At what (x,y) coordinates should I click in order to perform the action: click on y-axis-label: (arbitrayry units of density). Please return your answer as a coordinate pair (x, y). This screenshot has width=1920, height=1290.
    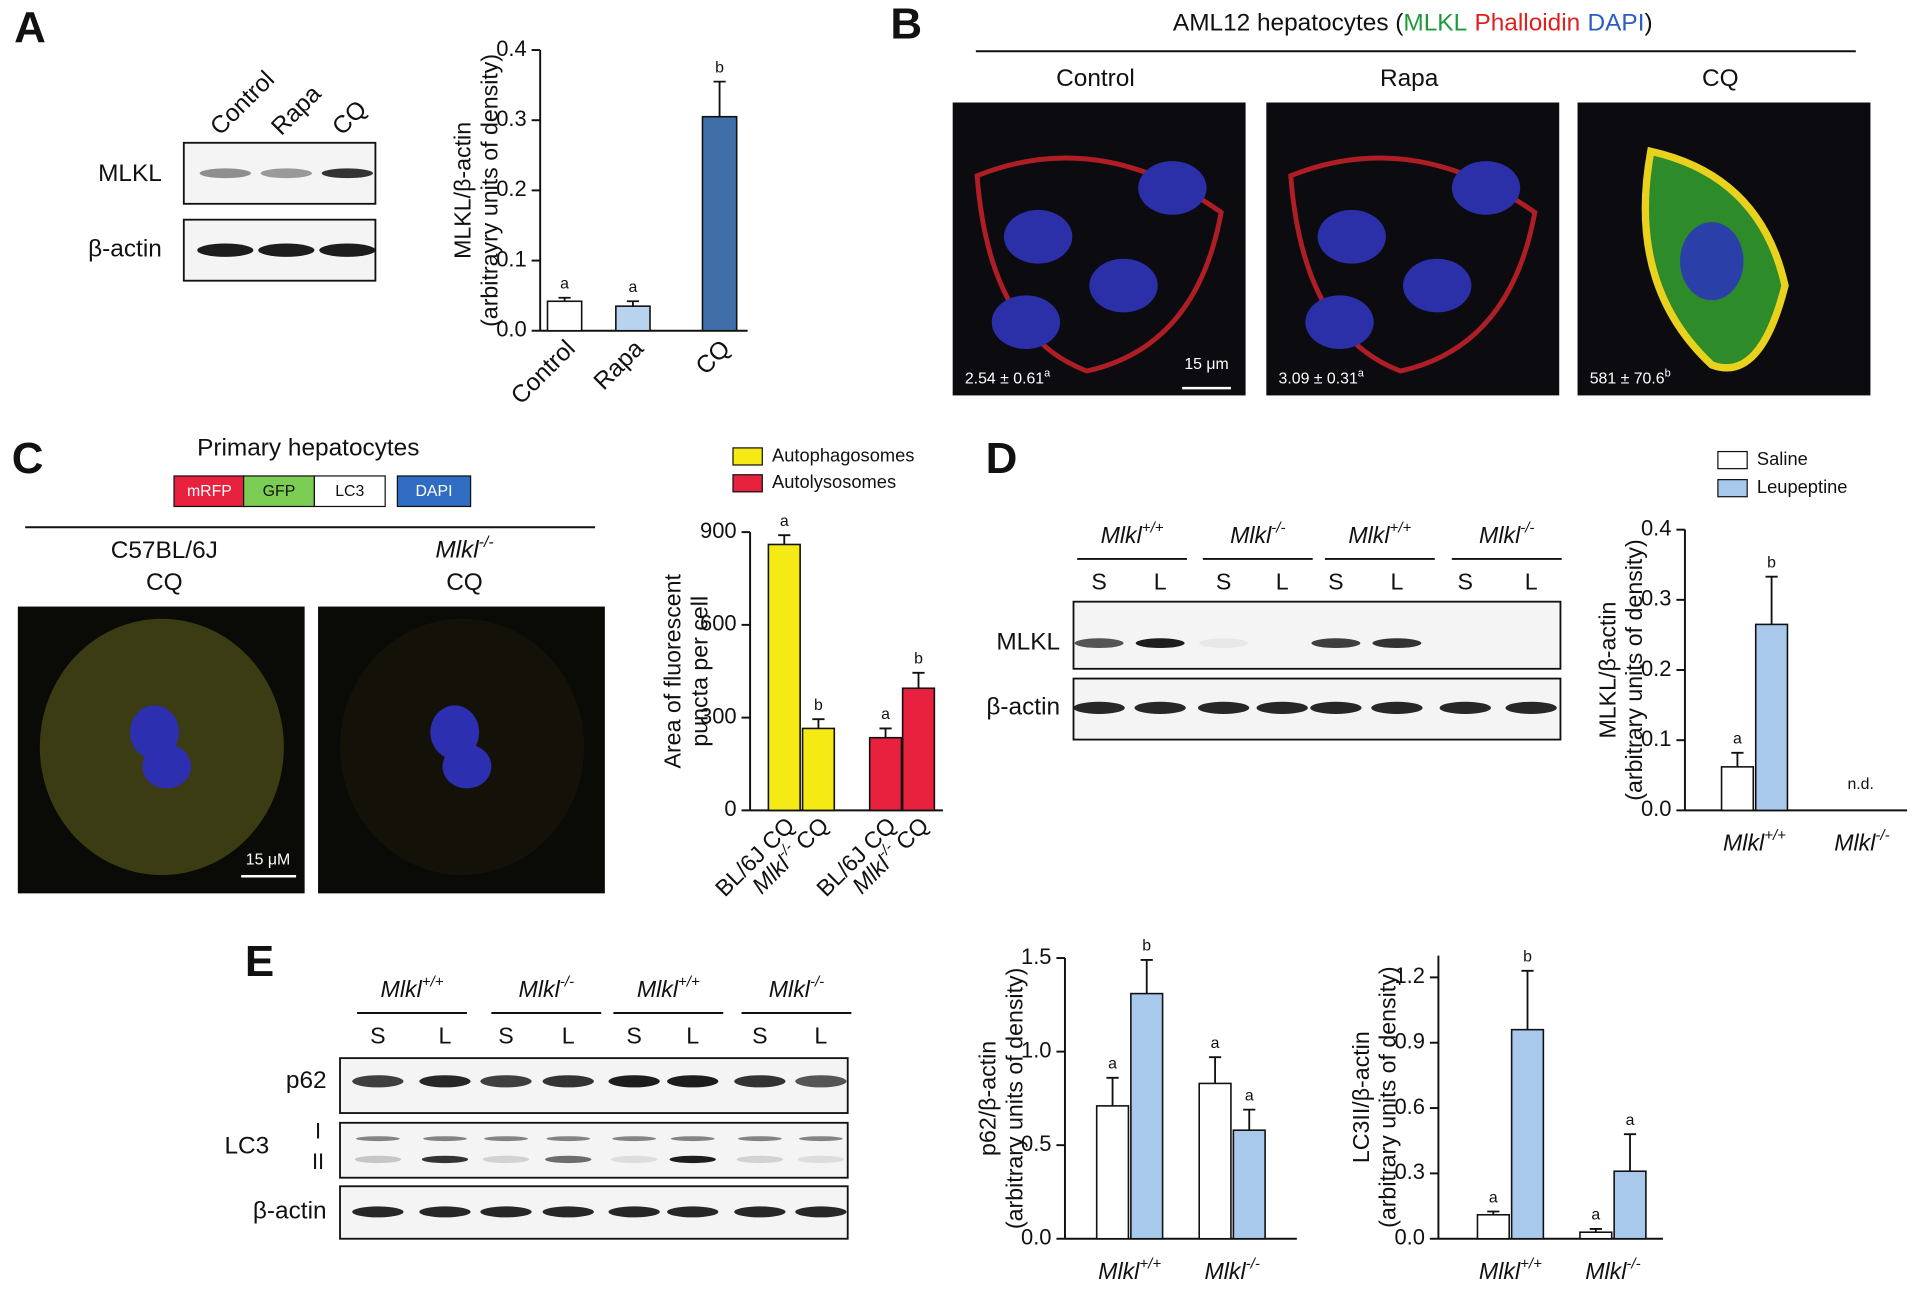
    Looking at the image, I should click on (489, 190).